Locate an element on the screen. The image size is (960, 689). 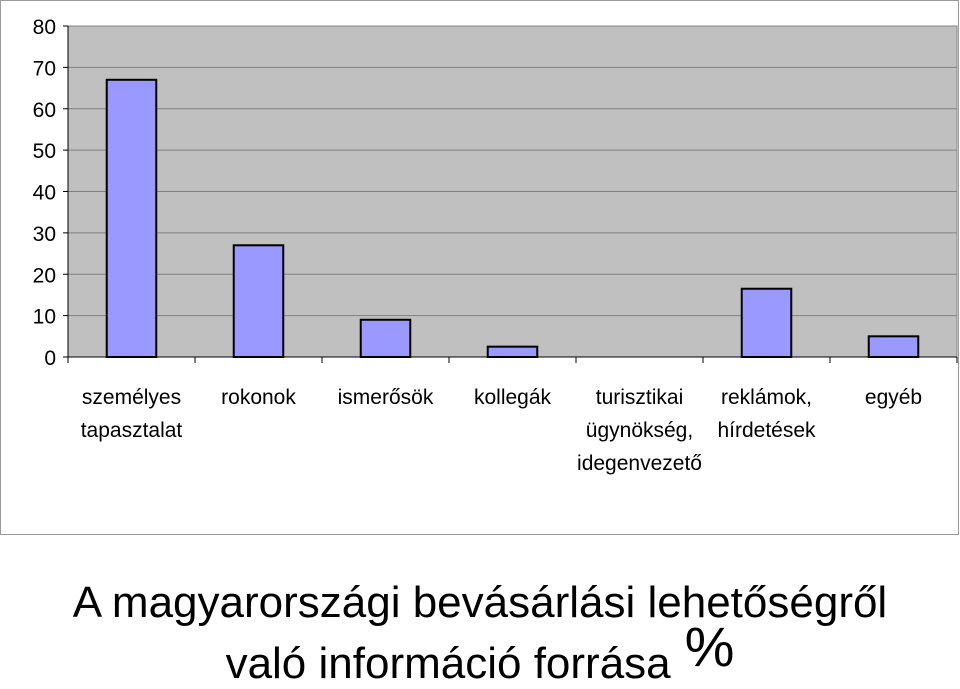
y-tick-label: 0 is located at coordinates (50, 358).